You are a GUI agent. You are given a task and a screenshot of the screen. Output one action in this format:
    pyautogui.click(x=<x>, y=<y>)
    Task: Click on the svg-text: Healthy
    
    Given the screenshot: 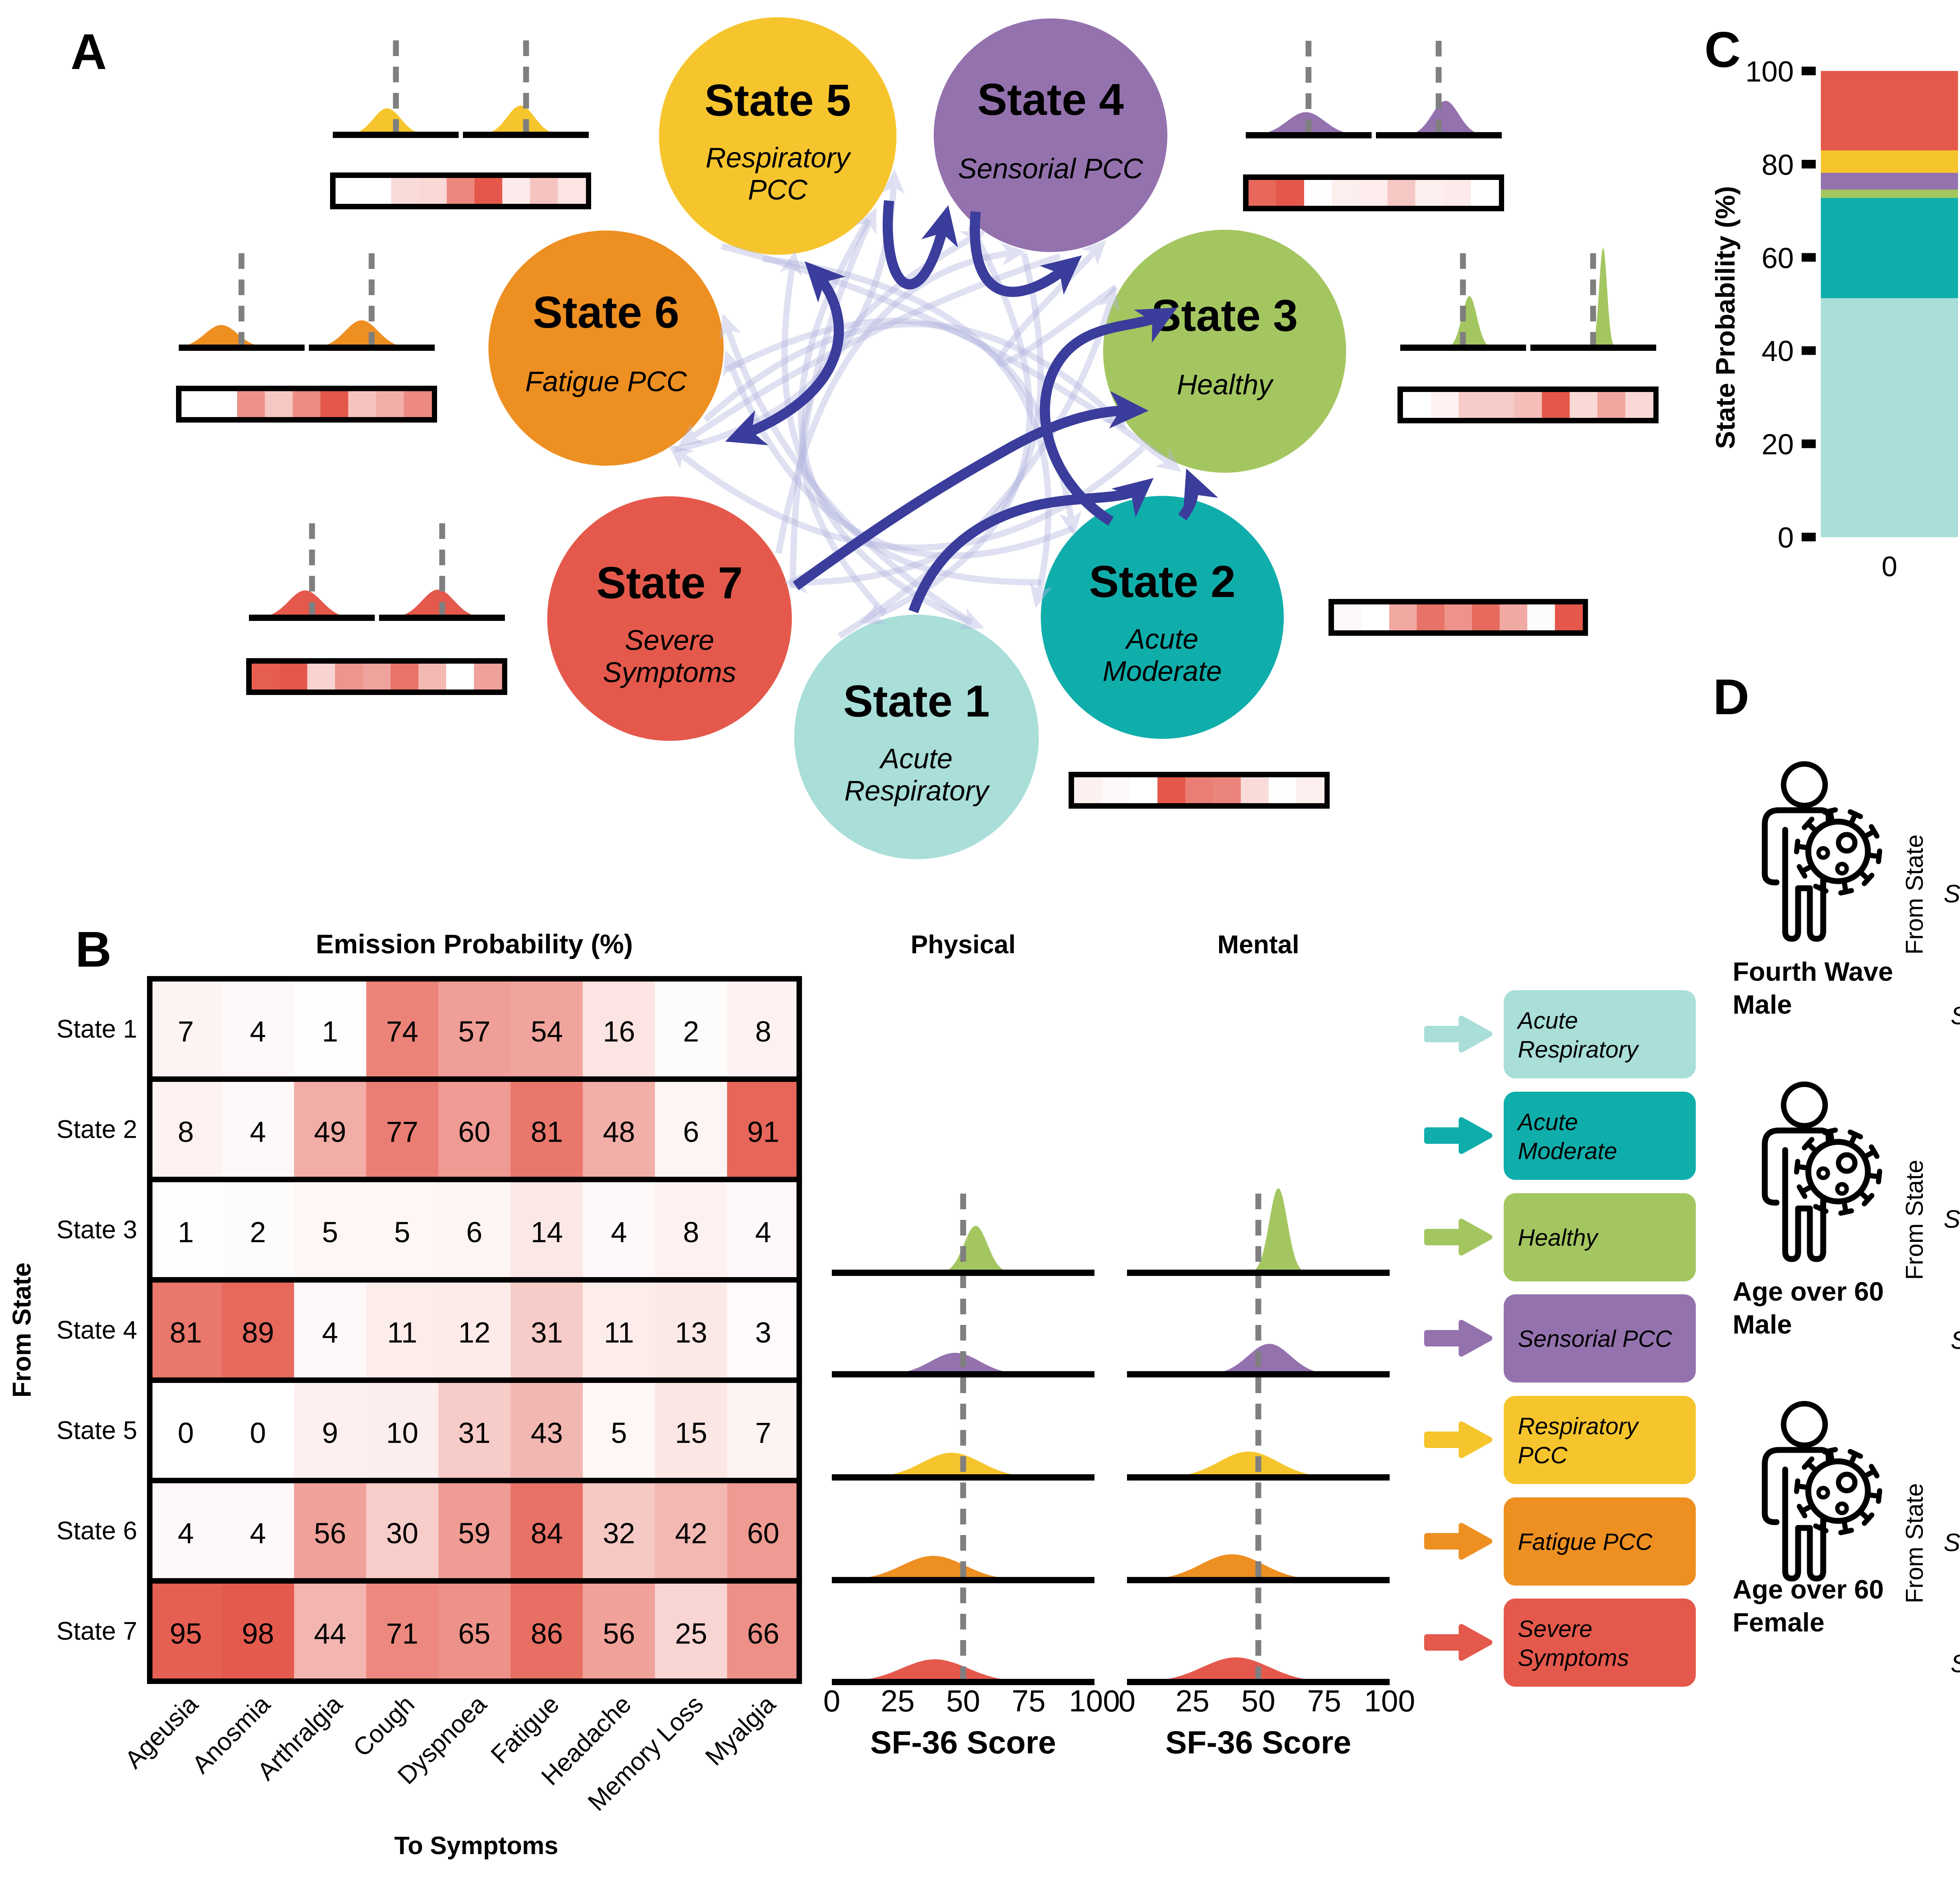 What is the action you would take?
    pyautogui.click(x=1225, y=385)
    